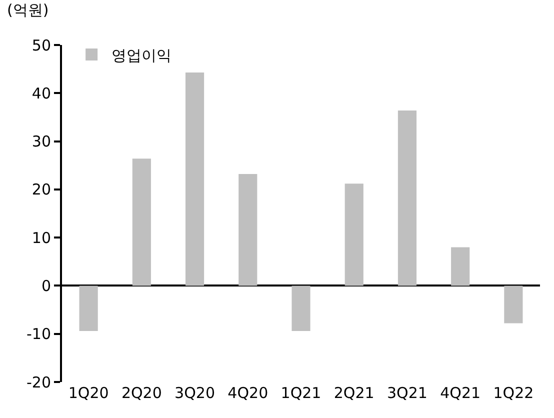  Describe the element at coordinates (141, 393) in the screenshot. I see `x-tick-label: 2Q20` at that location.